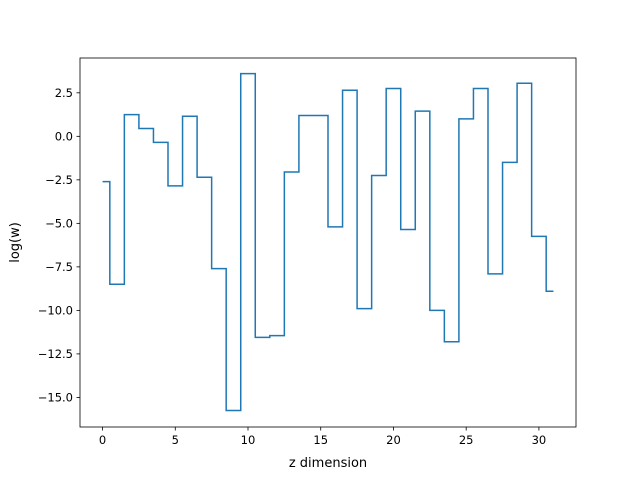 This screenshot has height=480, width=640. I want to click on y-axis: 2.5 0.0 −2.5 −5.0 −7.5 −10.0 −12.5 −15.0, so click(59, 245).